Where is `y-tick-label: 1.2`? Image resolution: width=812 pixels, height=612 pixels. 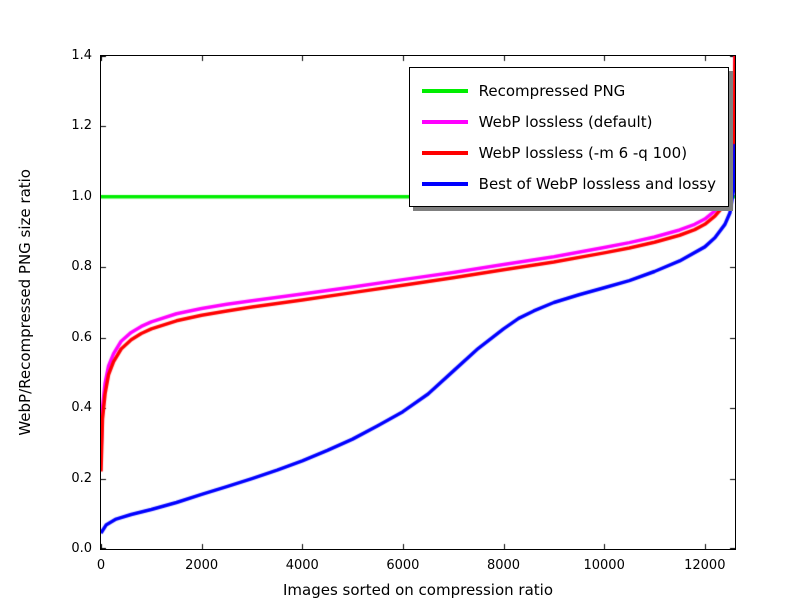 y-tick-label: 1.2 is located at coordinates (81, 126).